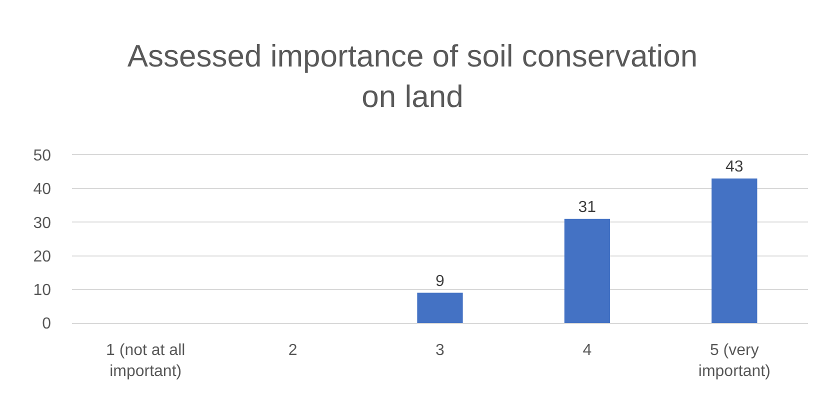 The width and height of the screenshot is (825, 405). What do you see at coordinates (42, 290) in the screenshot?
I see `y-tick-label: 10` at bounding box center [42, 290].